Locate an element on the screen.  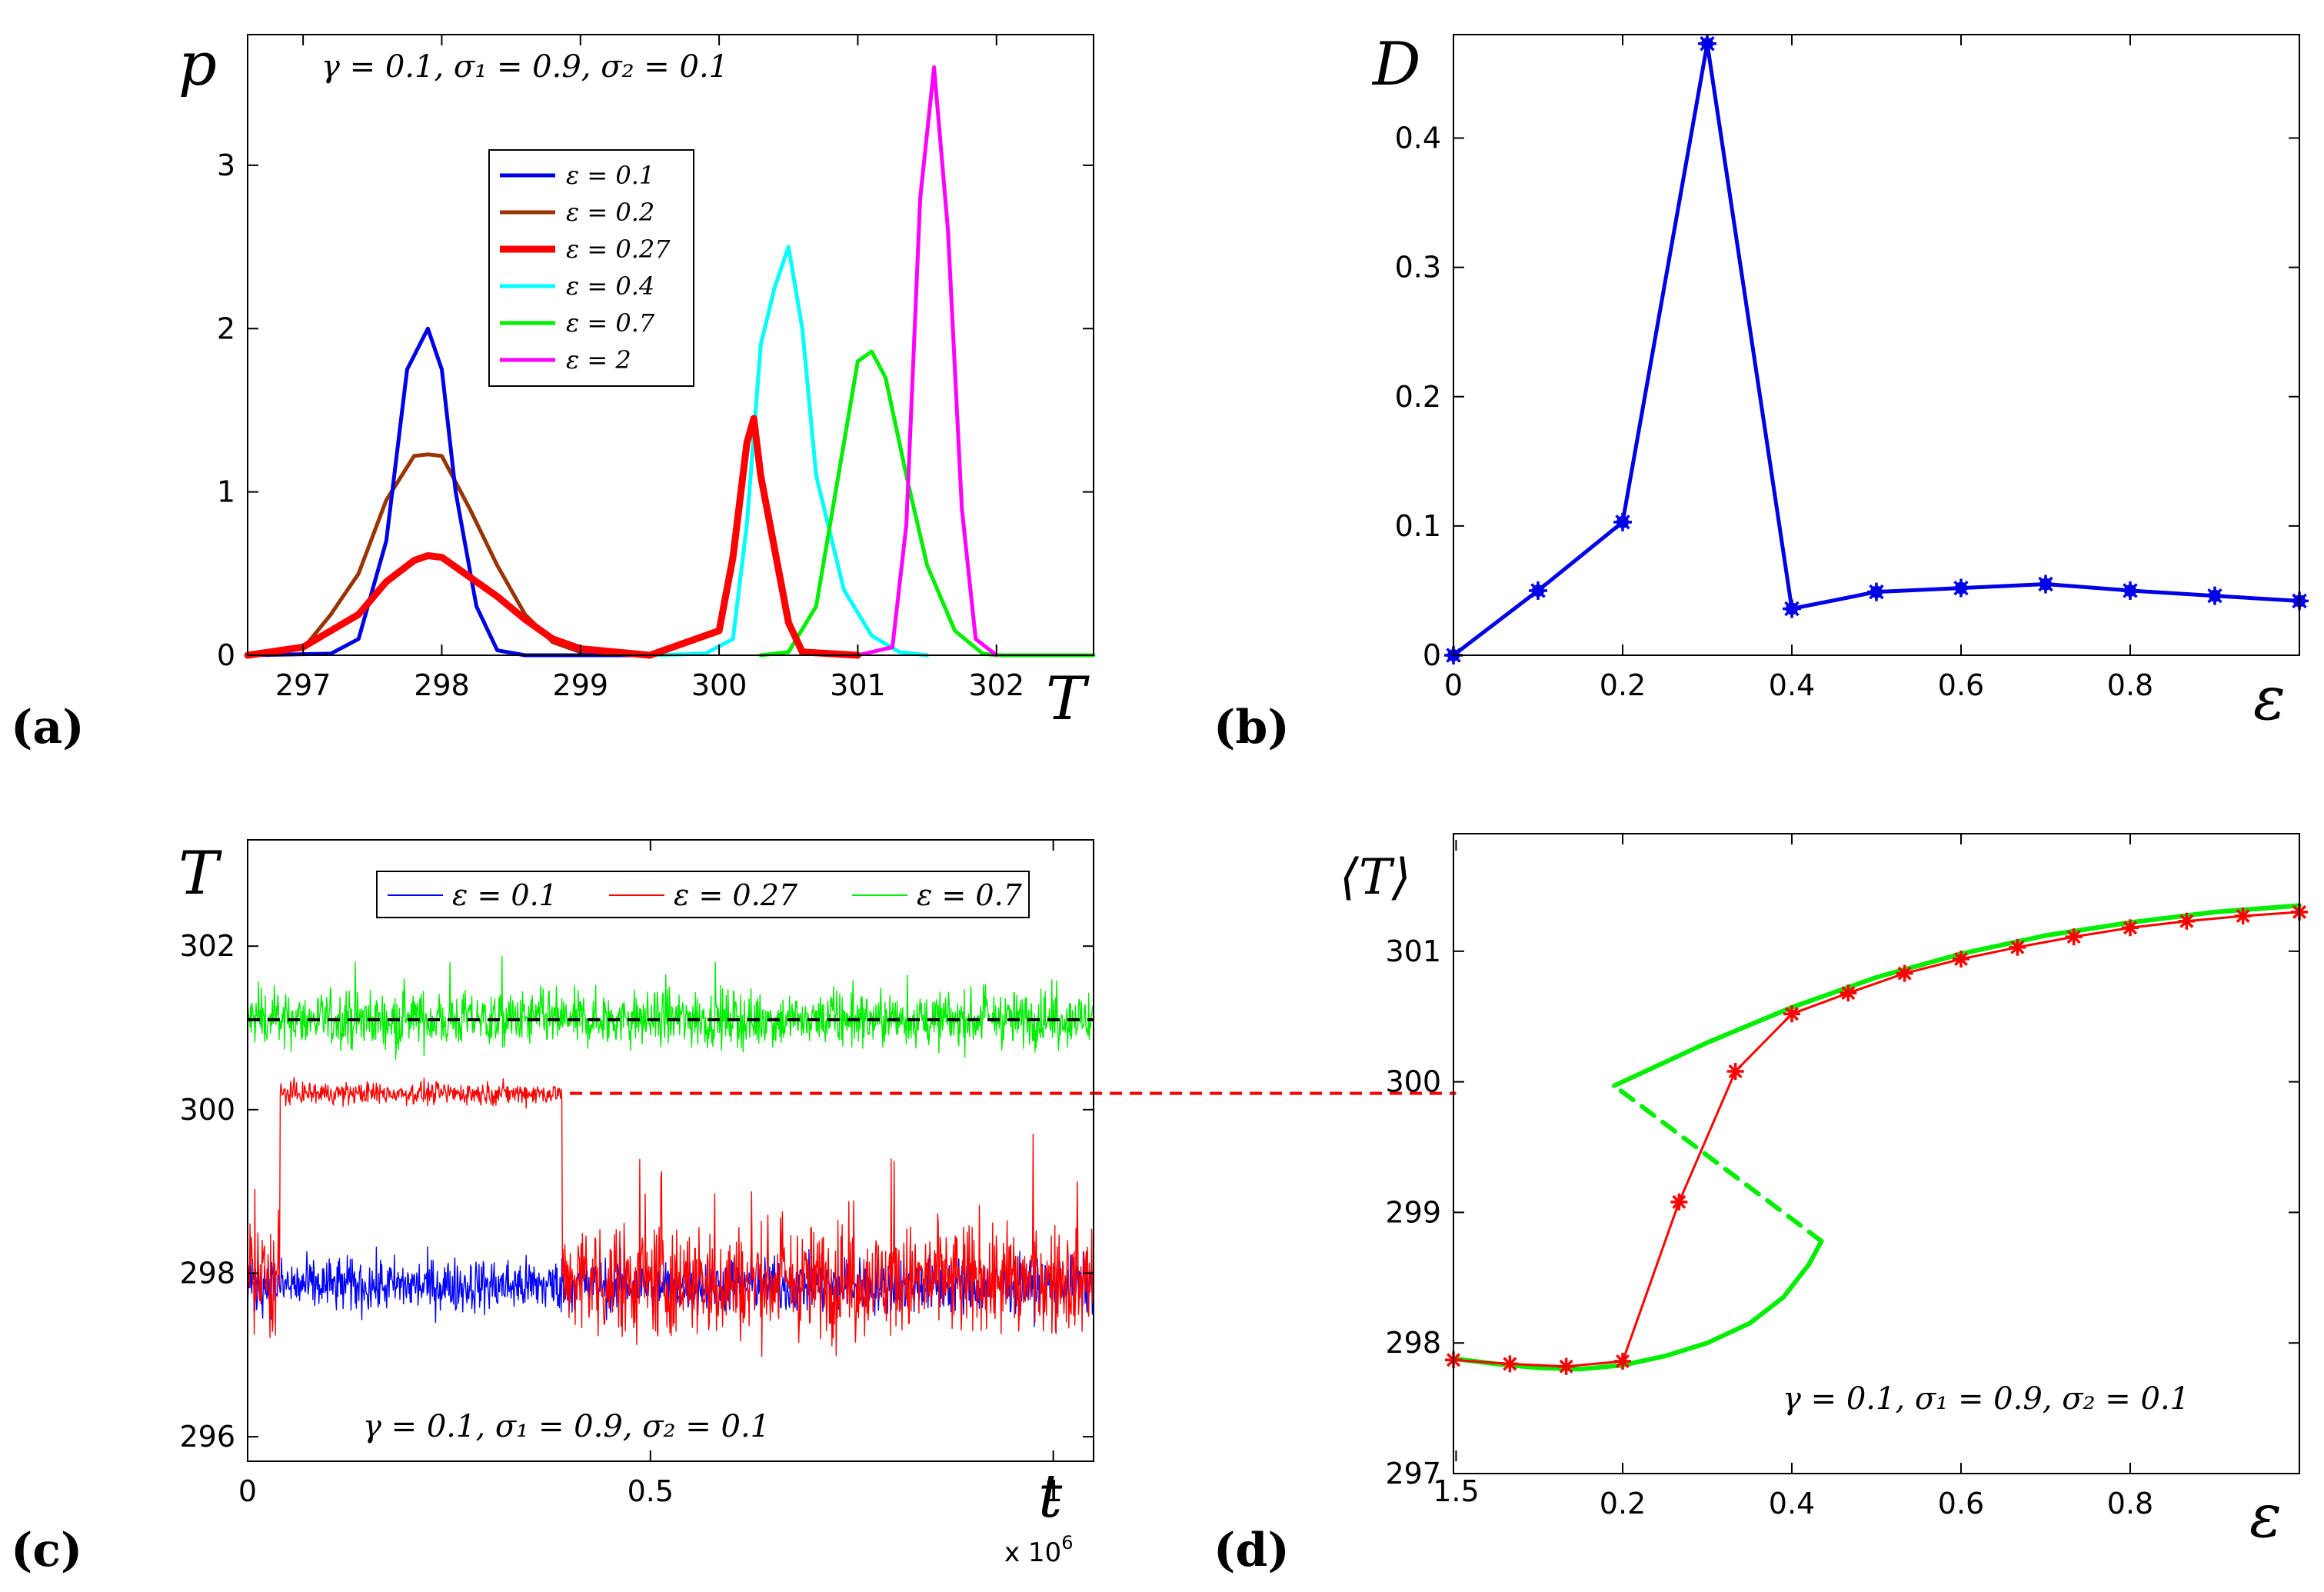
series-line-ε = 0.1 is located at coordinates (449, 492).